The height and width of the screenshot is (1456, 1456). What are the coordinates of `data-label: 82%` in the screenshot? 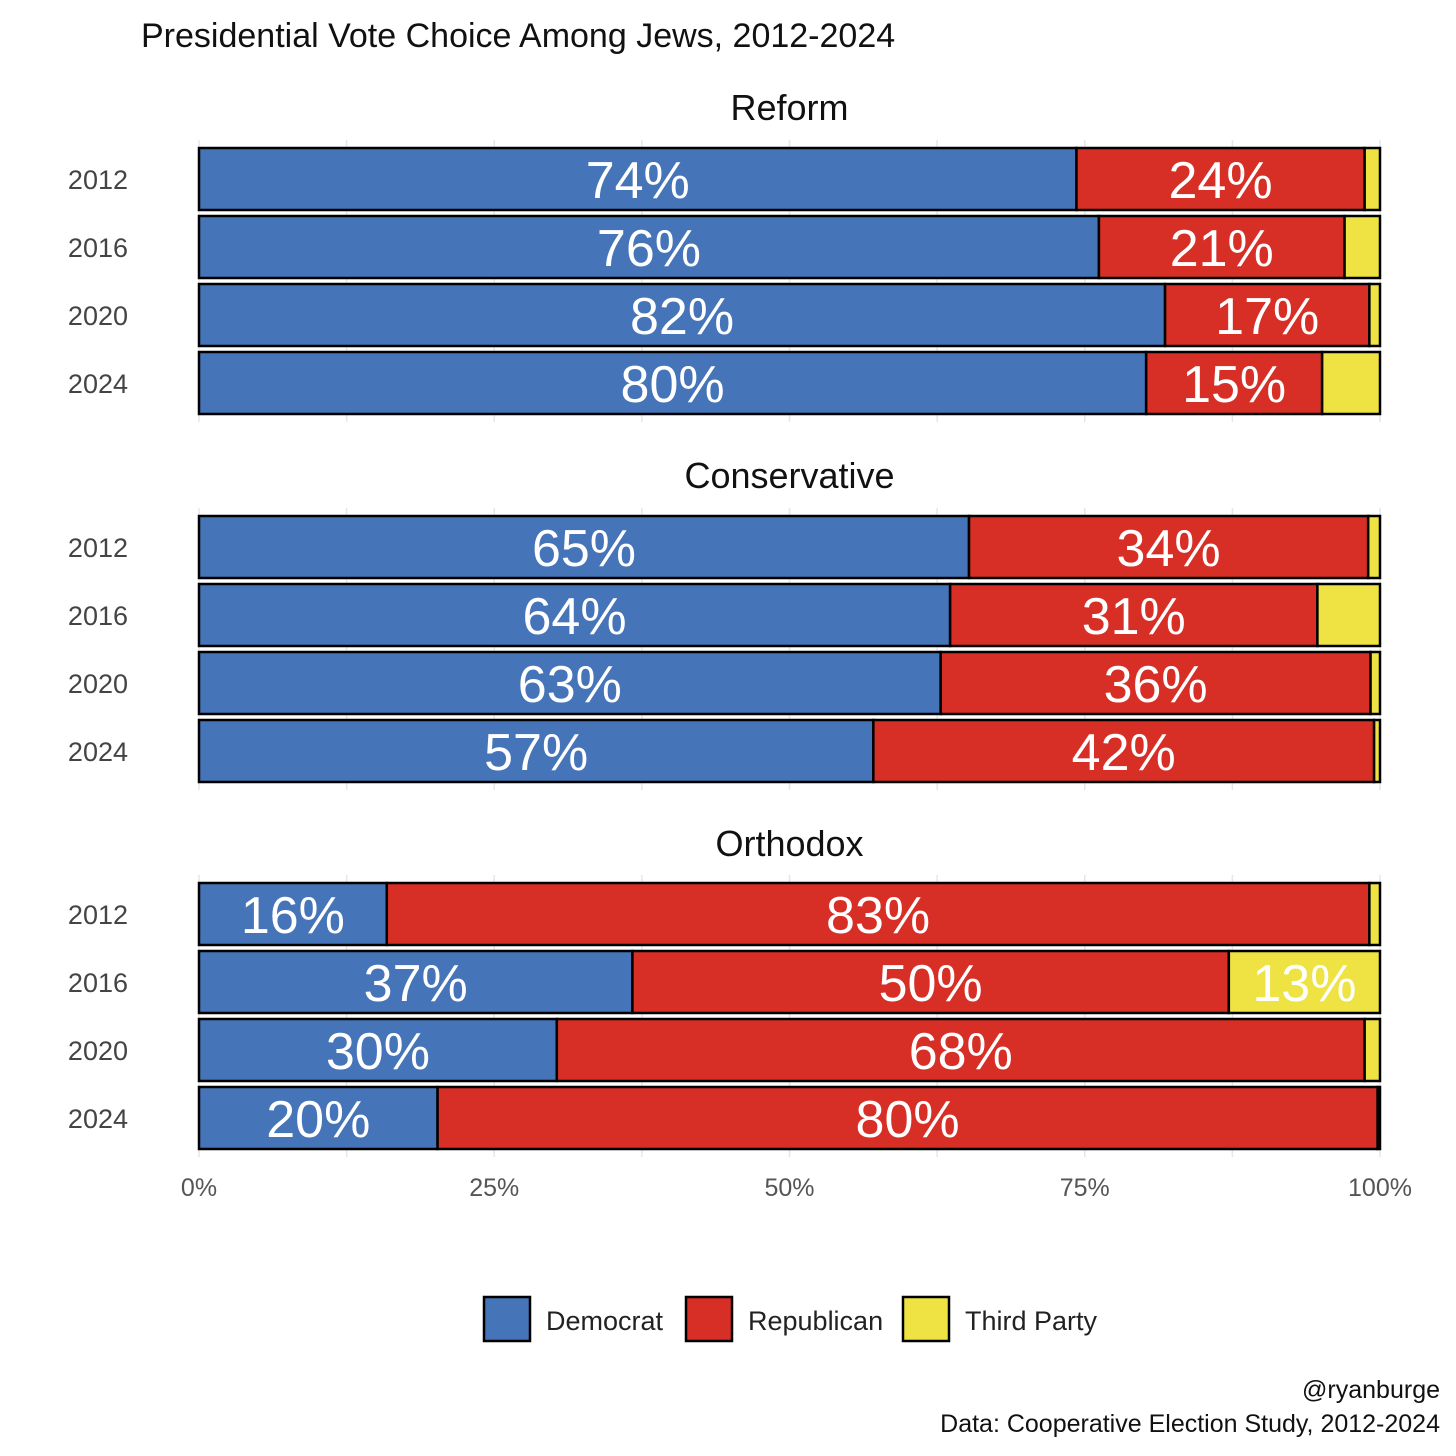 It's located at (682, 317).